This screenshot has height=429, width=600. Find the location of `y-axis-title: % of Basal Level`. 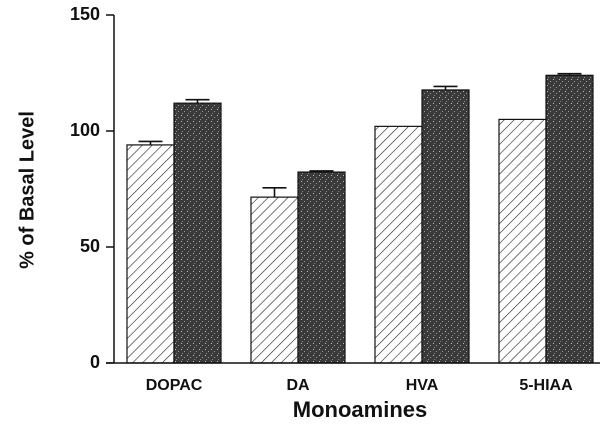

y-axis-title: % of Basal Level is located at coordinates (27, 190).